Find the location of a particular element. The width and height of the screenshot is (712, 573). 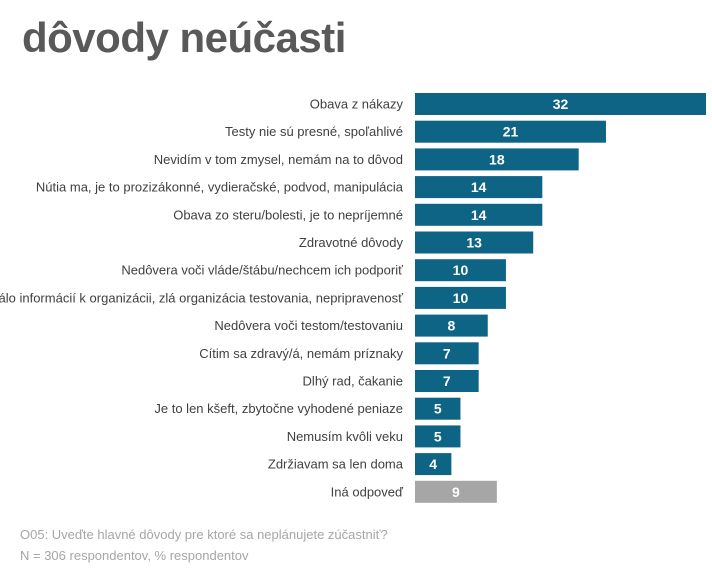

category-label: Obava zo steru/bolesti, je to nepríjemné is located at coordinates (288, 214).